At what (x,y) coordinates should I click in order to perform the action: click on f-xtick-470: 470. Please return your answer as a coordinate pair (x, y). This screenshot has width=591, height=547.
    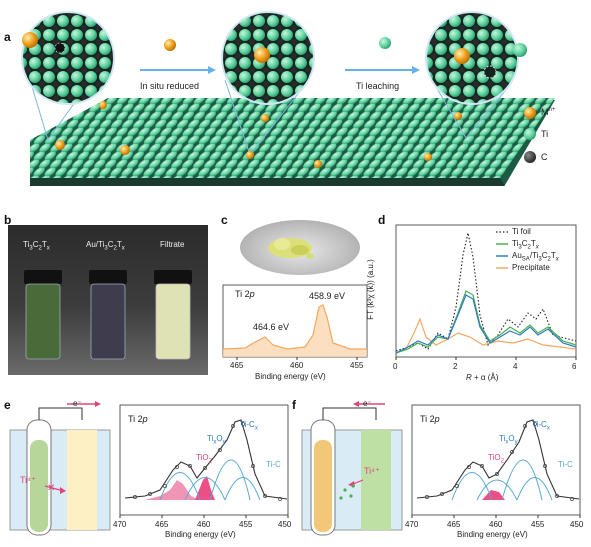
    Looking at the image, I should click on (412, 524).